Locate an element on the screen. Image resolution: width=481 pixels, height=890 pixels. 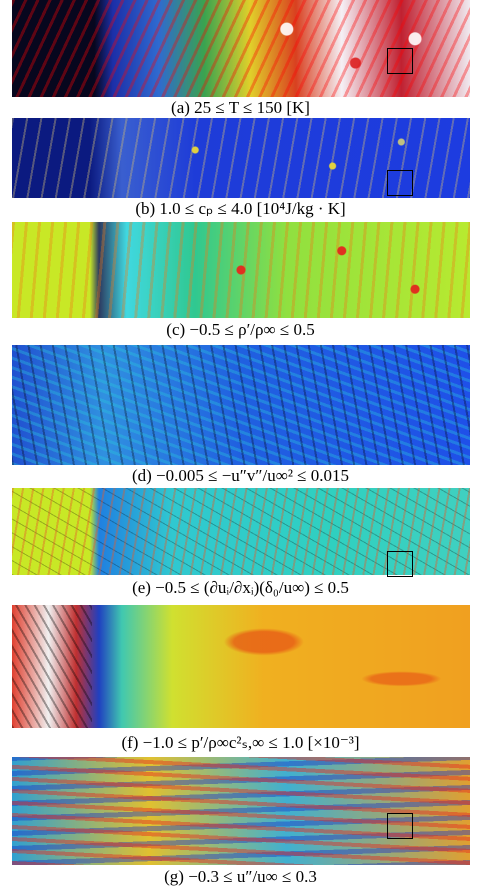
caption: (b) 1.0 ≤ cₚ ≤ 4.0 [10⁴J/kg · K] is located at coordinates (240, 208).